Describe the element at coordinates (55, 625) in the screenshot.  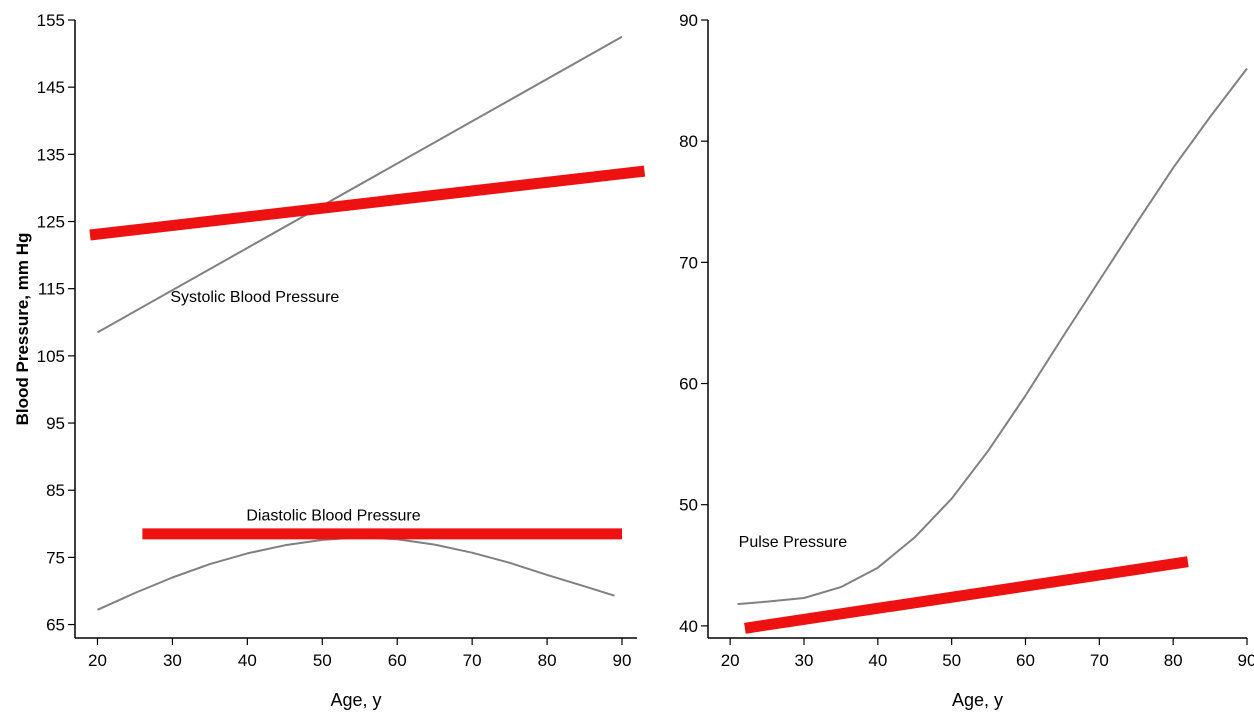
I see `chart1-y-tick-label: 65` at that location.